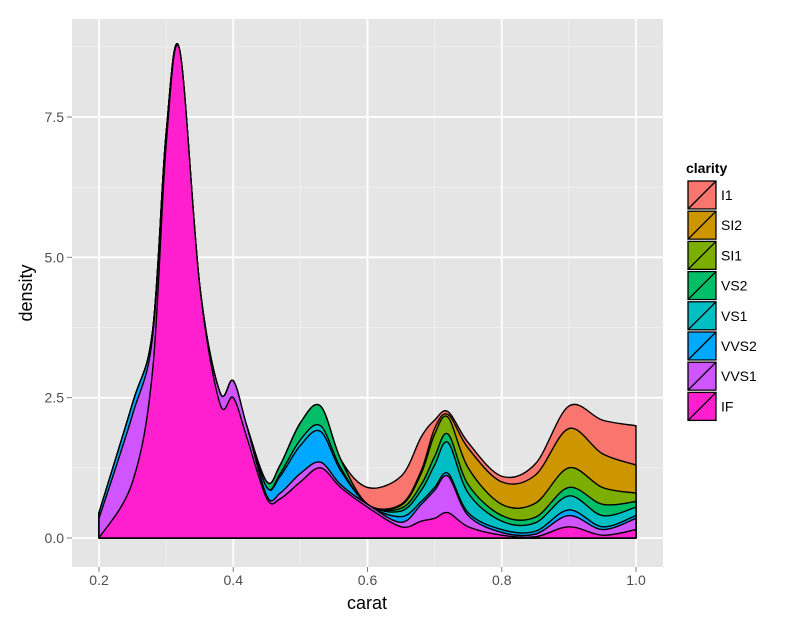 Image resolution: width=797 pixels, height=622 pixels. What do you see at coordinates (727, 195) in the screenshot?
I see `legend-label: I1` at bounding box center [727, 195].